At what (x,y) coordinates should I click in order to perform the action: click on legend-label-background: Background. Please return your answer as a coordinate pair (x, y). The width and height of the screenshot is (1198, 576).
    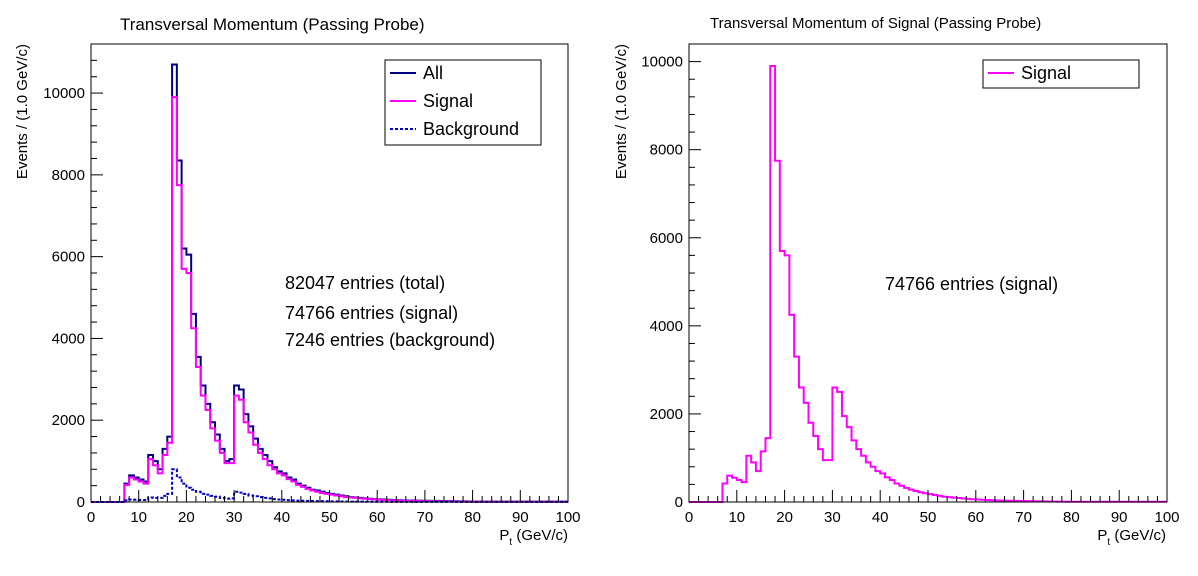
    Looking at the image, I should click on (471, 129).